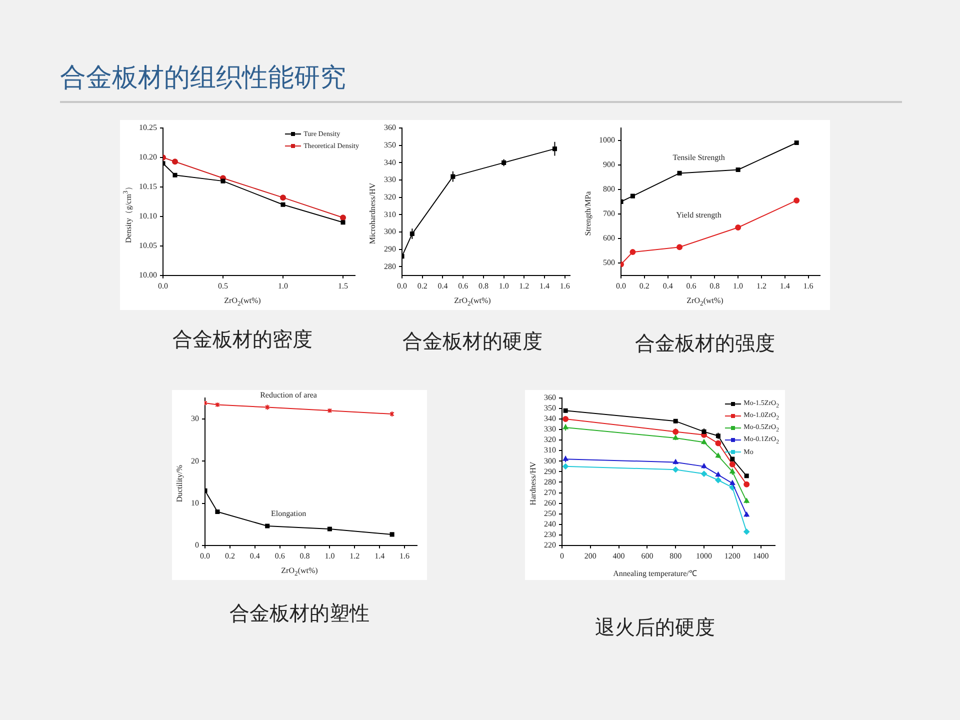 This screenshot has height=720, width=960. What do you see at coordinates (618, 555) in the screenshot?
I see `x-tick-label: 400` at bounding box center [618, 555].